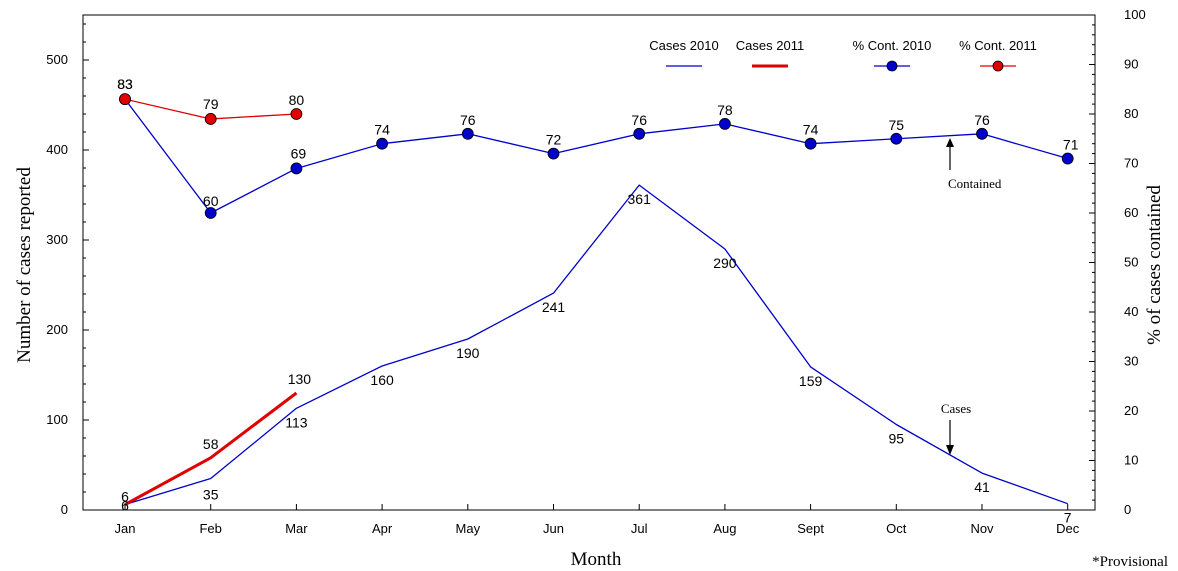 The image size is (1178, 571). I want to click on data-label-cont-2010: 60, so click(211, 201).